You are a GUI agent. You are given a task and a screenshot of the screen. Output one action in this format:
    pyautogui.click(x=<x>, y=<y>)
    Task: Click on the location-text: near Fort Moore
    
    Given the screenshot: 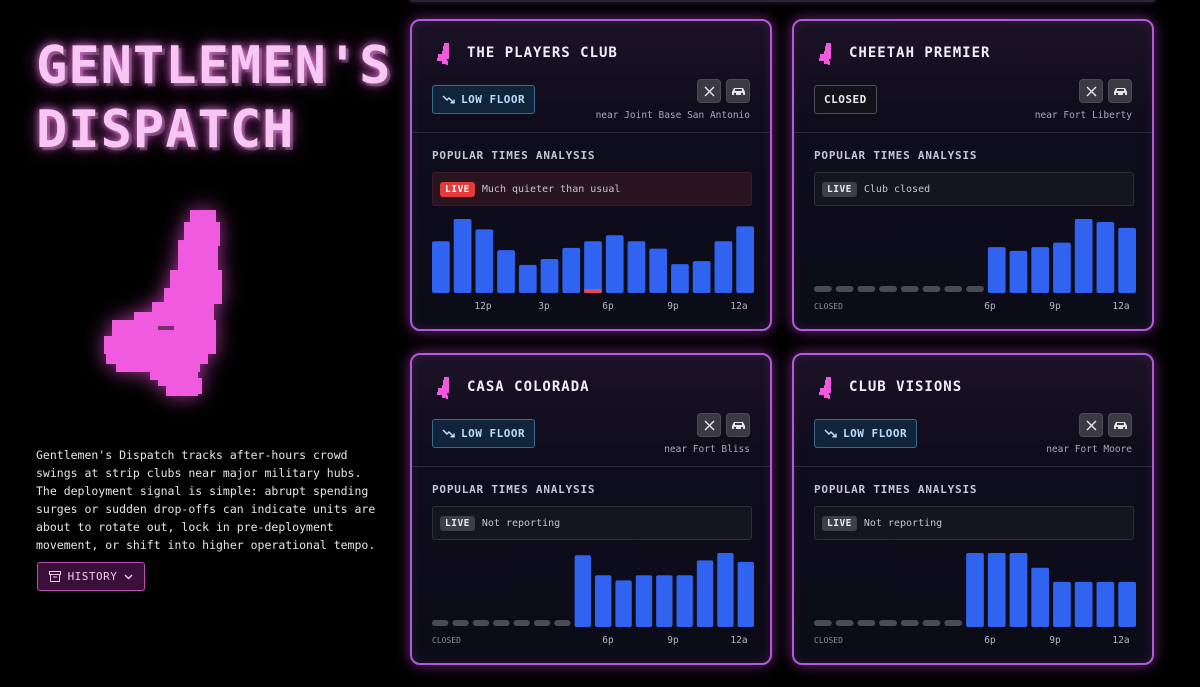 What is the action you would take?
    pyautogui.click(x=1089, y=449)
    